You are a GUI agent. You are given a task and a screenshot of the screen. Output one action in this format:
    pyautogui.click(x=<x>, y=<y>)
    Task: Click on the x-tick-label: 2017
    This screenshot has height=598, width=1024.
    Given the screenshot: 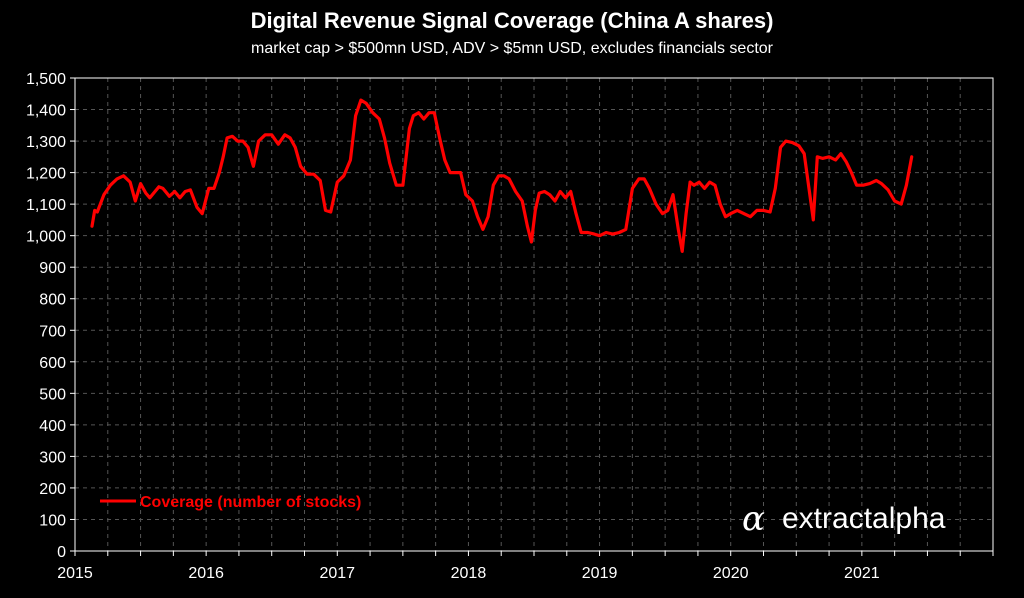 What is the action you would take?
    pyautogui.click(x=337, y=573)
    